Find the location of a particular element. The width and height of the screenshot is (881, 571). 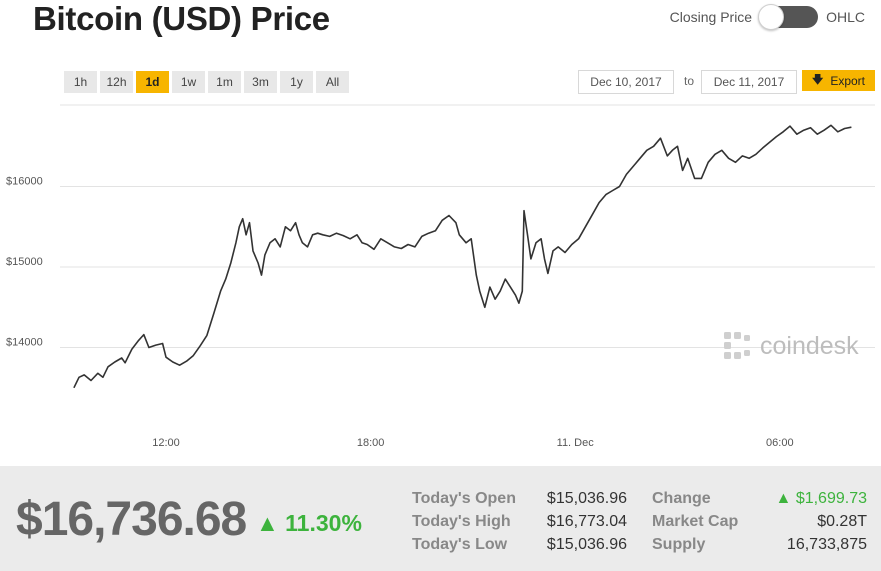

x-tick-label: 06:00 is located at coordinates (780, 443).